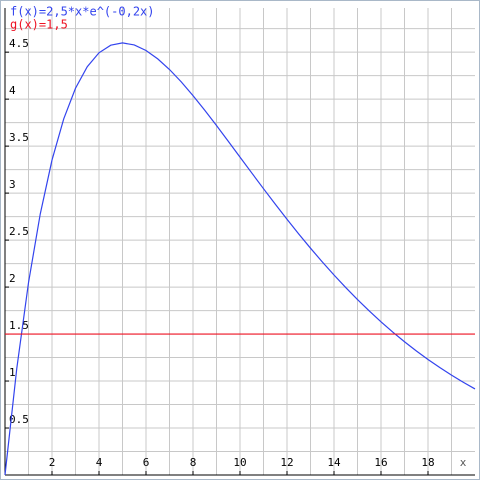 This screenshot has width=480, height=484. I want to click on legend-entry: f(x)=2,5*x*e^(-0,2x), so click(82, 12).